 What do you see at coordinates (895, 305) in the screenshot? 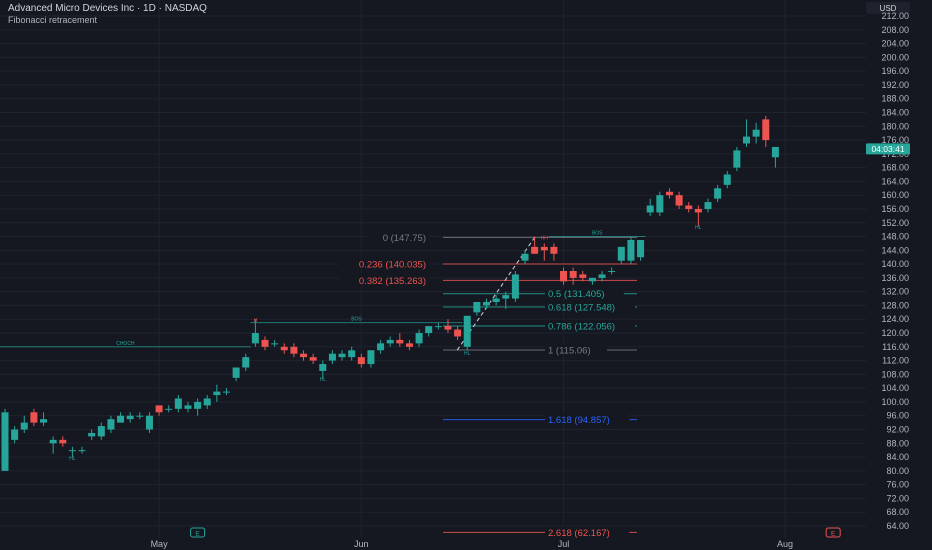
I see `y-tick-label: 128.00` at bounding box center [895, 305].